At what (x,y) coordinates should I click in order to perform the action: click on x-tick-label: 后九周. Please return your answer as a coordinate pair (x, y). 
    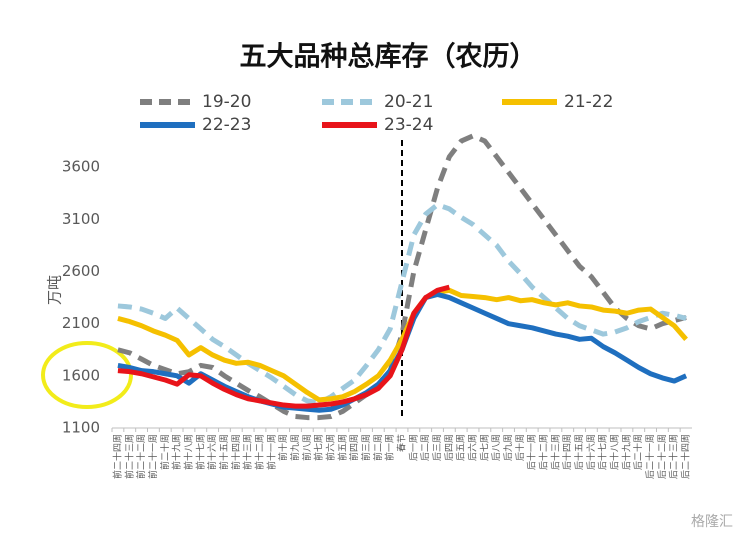
    Looking at the image, I should click on (508, 447).